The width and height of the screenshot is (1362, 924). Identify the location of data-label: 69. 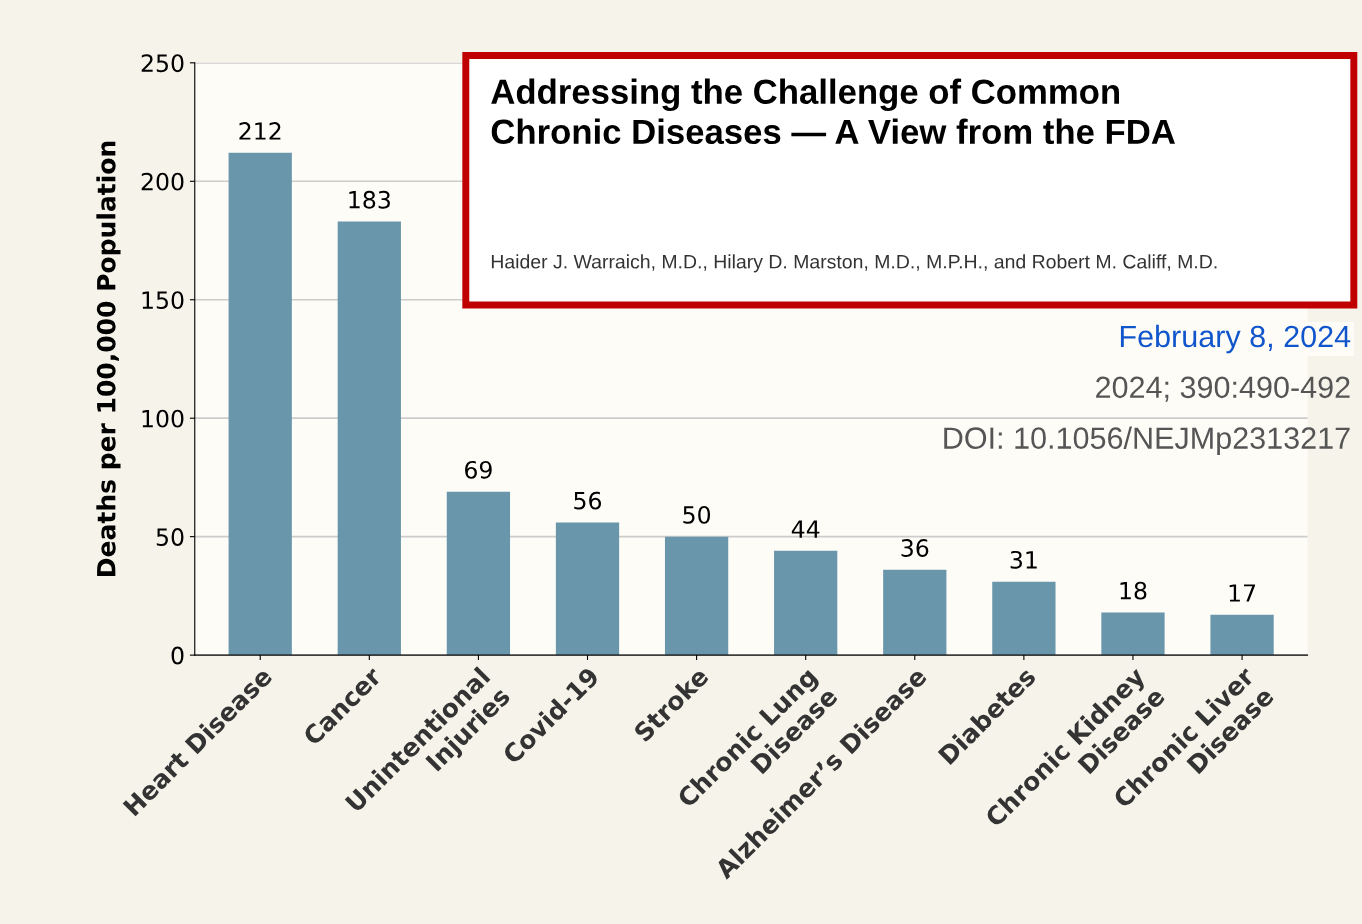
(478, 469).